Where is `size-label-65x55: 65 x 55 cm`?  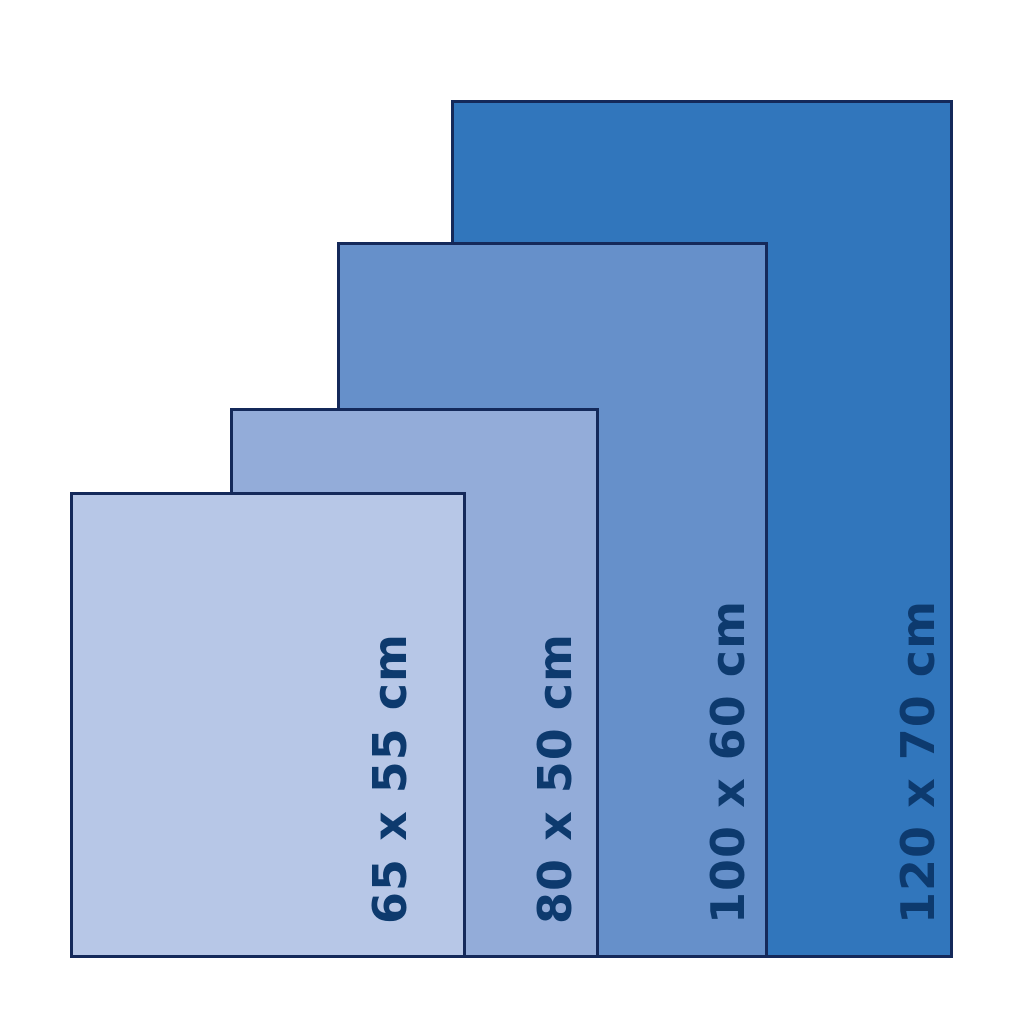 size-label-65x55: 65 x 55 cm is located at coordinates (390, 778).